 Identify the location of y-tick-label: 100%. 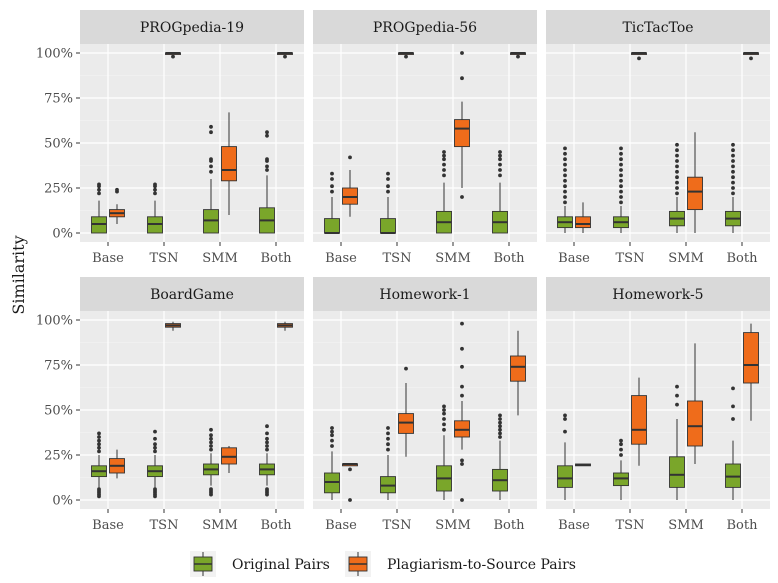
(54, 321).